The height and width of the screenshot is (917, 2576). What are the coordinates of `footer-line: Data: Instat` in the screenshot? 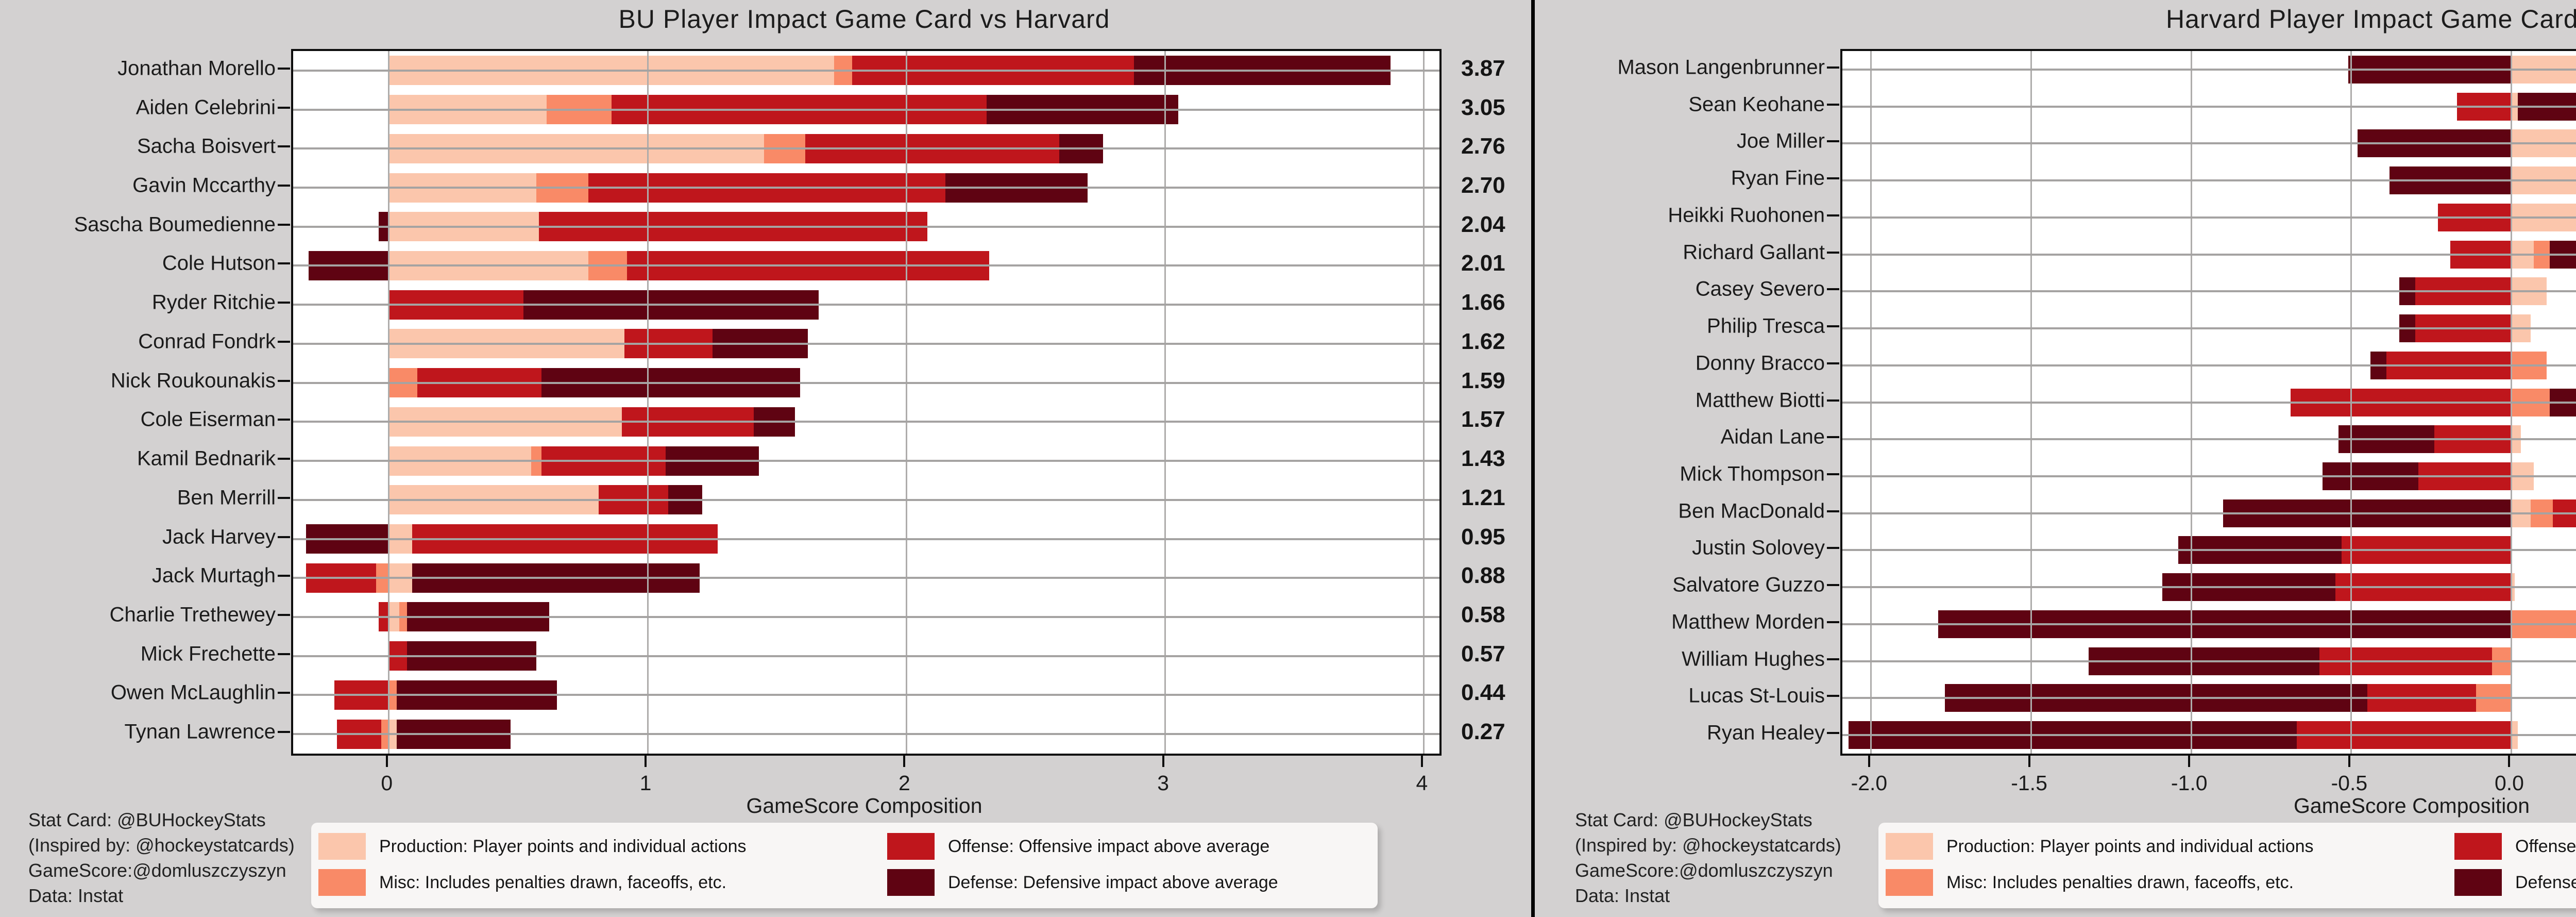 It's located at (76, 895).